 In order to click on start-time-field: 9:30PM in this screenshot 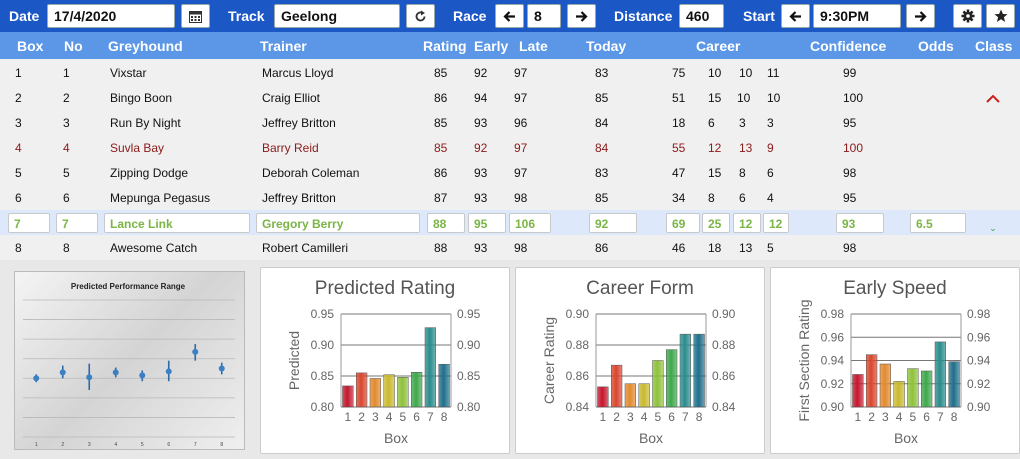, I will do `click(857, 16)`.